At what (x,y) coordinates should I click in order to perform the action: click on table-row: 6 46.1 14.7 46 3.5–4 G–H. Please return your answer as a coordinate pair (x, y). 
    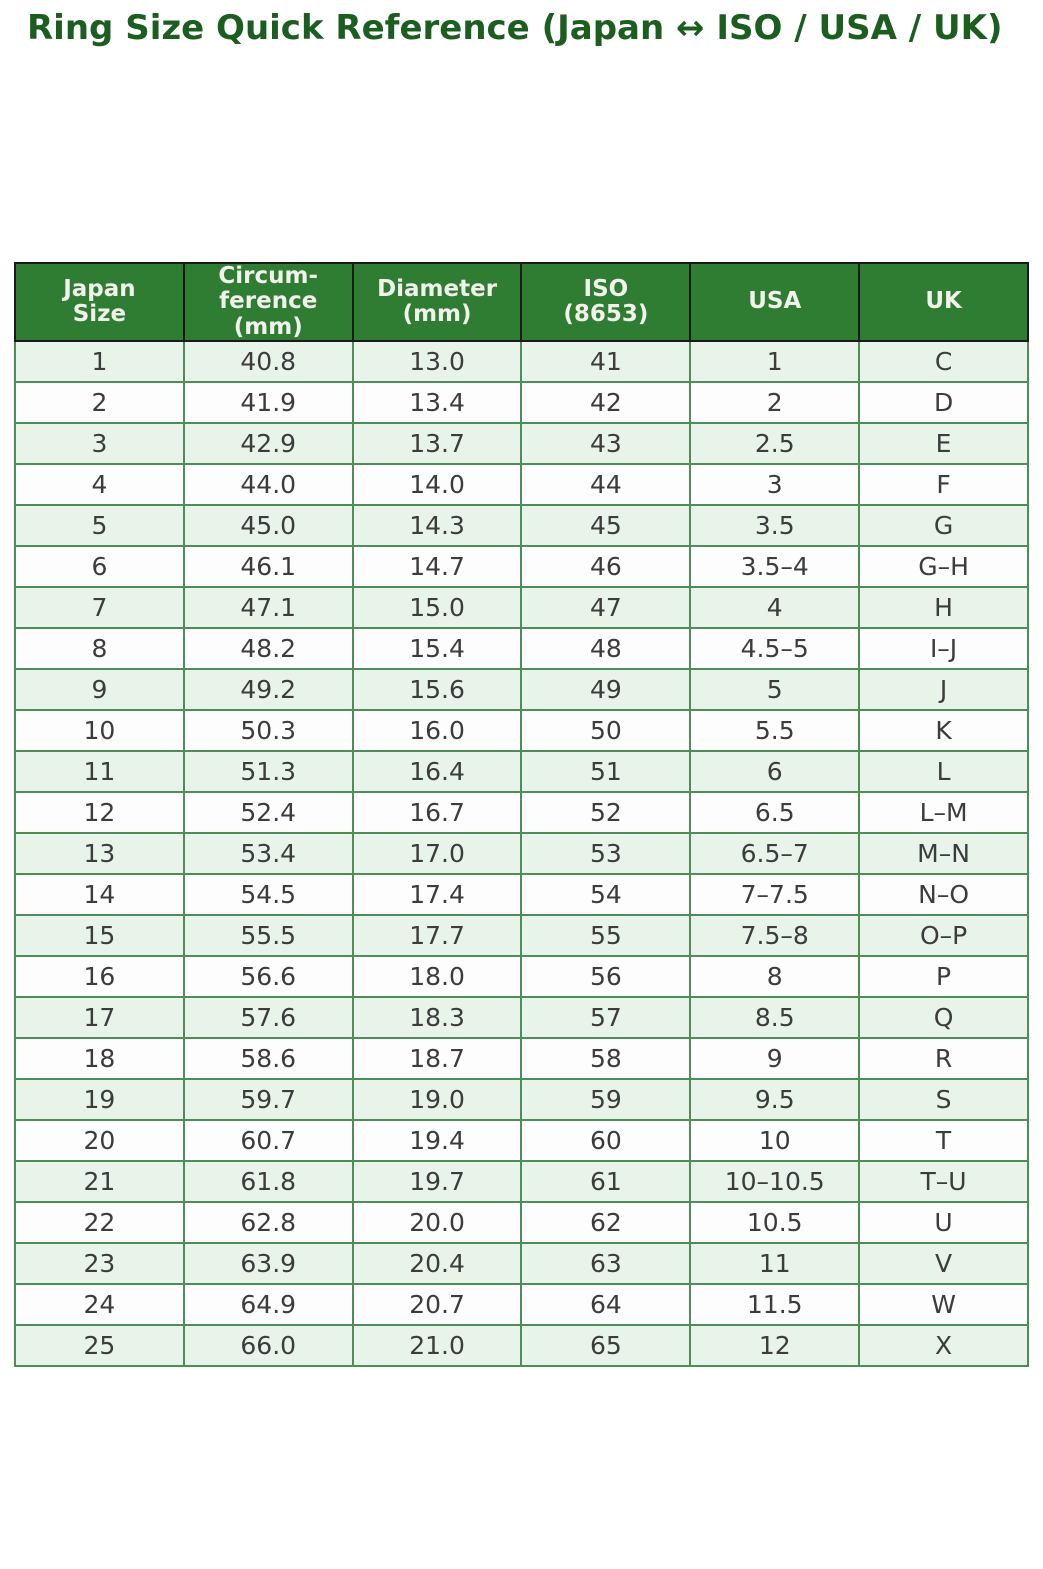
    Looking at the image, I should click on (521, 566).